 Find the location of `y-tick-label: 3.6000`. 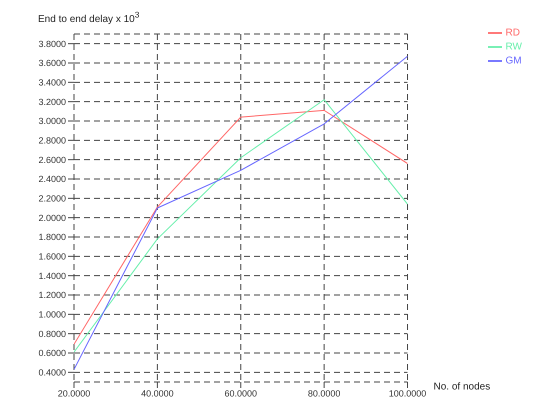

y-tick-label: 3.6000 is located at coordinates (52, 63).